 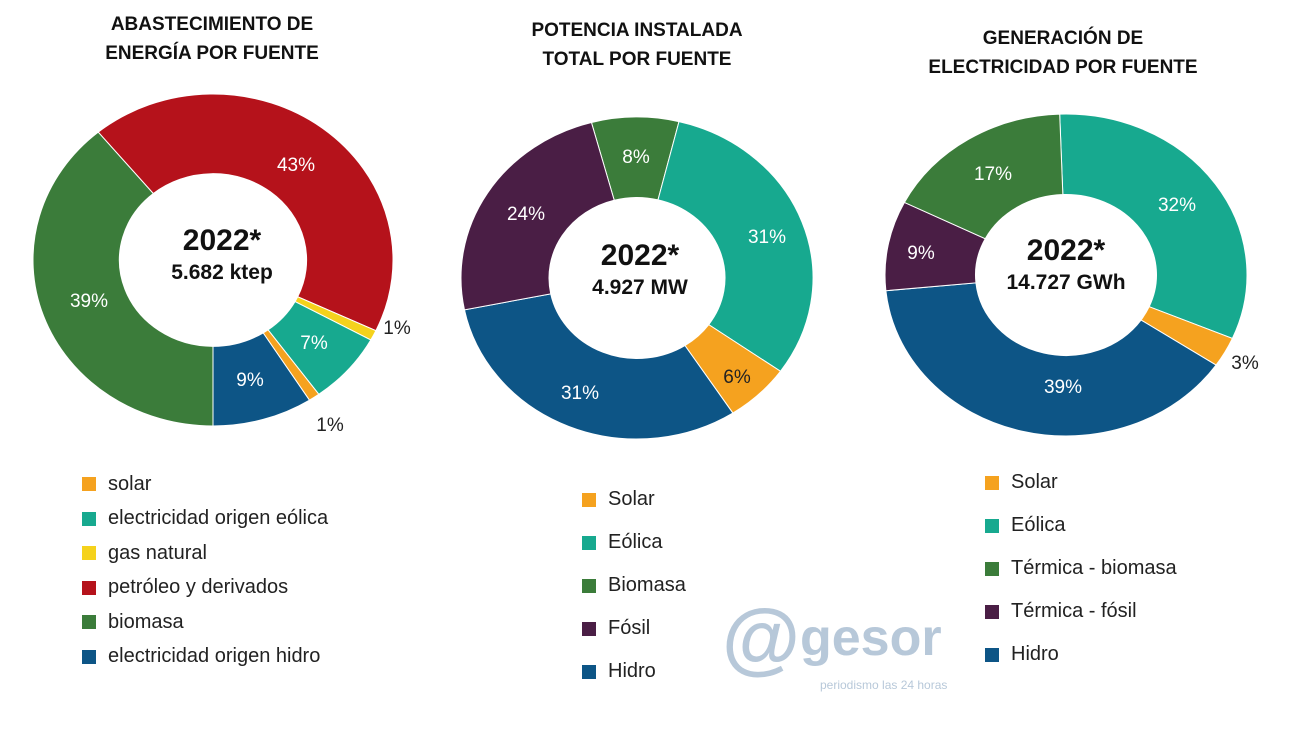 What do you see at coordinates (1063, 38) in the screenshot?
I see `title-line: GENERACIÓN DE` at bounding box center [1063, 38].